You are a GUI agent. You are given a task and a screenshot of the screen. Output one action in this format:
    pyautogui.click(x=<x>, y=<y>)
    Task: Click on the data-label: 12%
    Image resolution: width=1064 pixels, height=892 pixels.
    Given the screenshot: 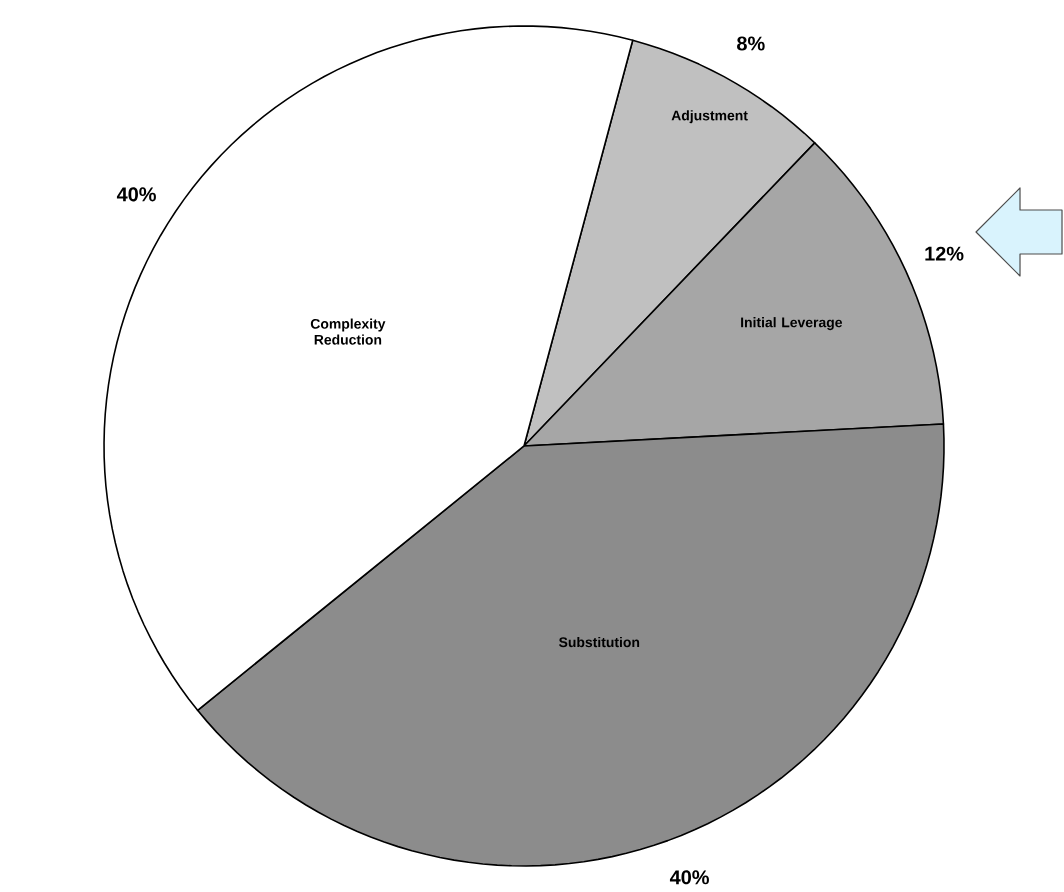 What is the action you would take?
    pyautogui.click(x=944, y=254)
    